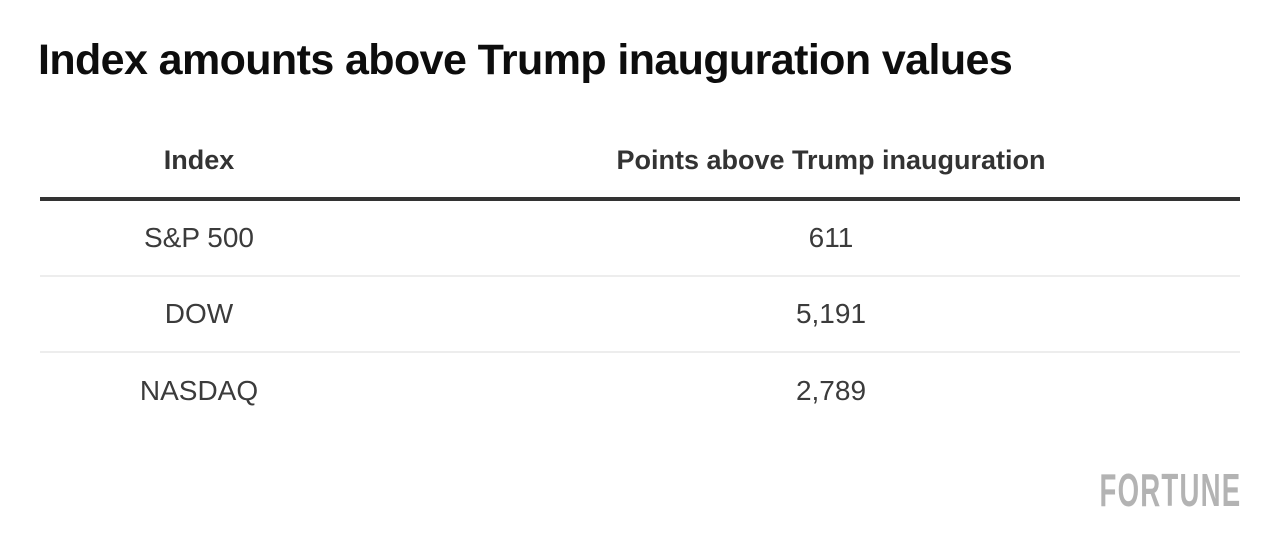 The image size is (1280, 554). What do you see at coordinates (831, 160) in the screenshot?
I see `column-header-points: Points above Trump inauguration` at bounding box center [831, 160].